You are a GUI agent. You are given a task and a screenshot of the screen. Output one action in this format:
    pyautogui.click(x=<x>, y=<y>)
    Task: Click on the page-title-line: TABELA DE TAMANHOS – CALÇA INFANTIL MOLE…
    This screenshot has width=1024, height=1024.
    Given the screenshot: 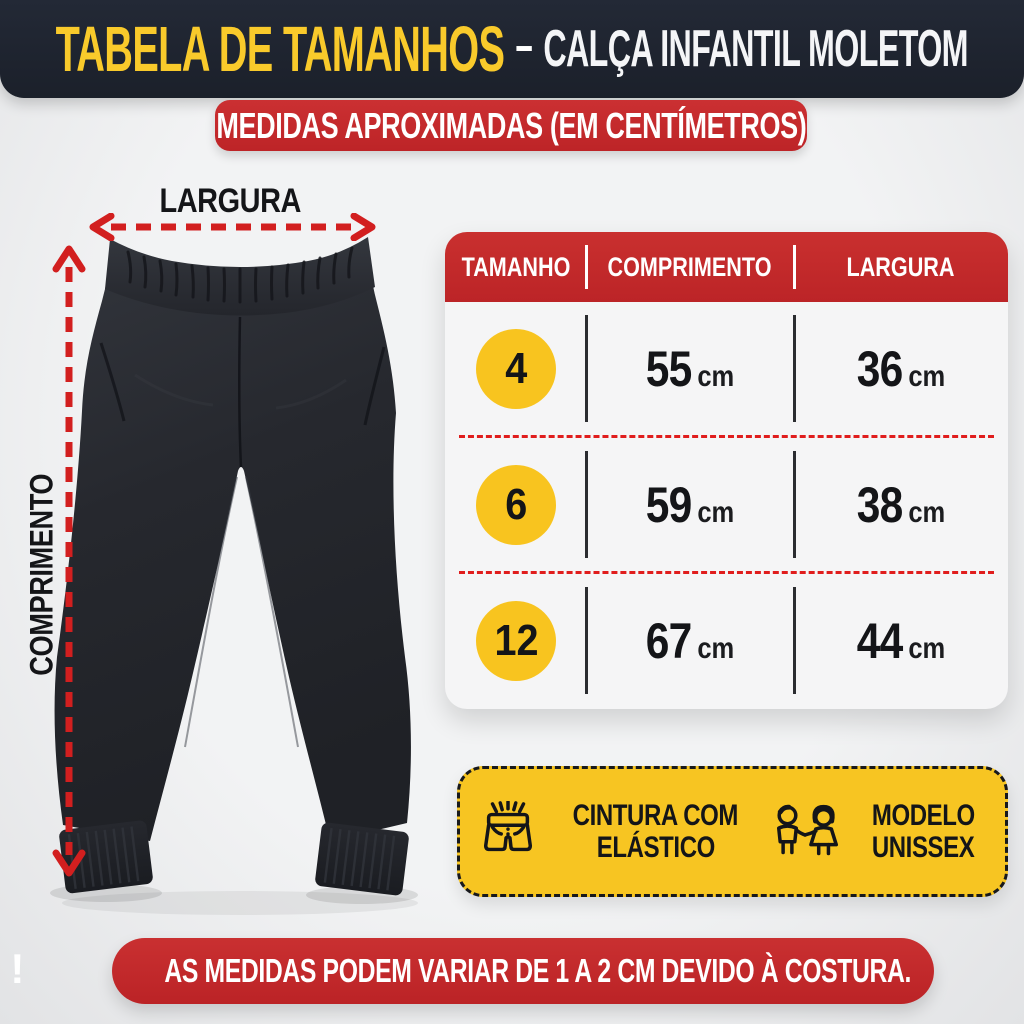 What is the action you would take?
    pyautogui.click(x=512, y=49)
    